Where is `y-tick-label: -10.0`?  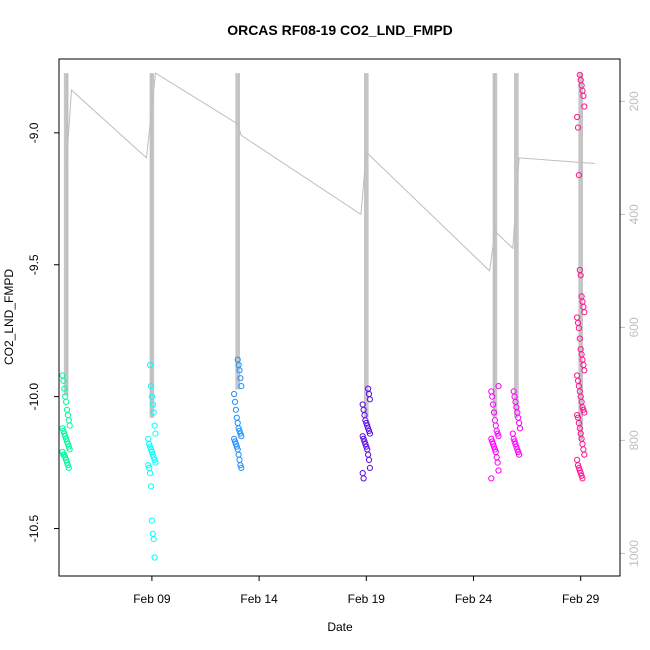 y-tick-label: -10.0 is located at coordinates (34, 397).